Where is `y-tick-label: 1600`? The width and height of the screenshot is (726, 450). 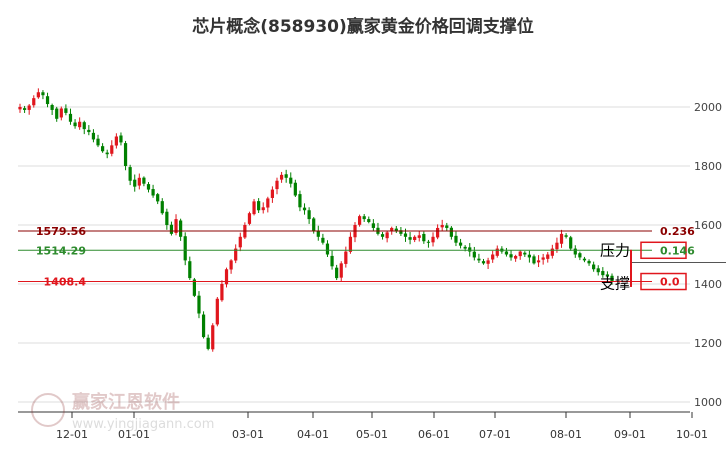
y-tick-label: 1600 is located at coordinates (708, 225).